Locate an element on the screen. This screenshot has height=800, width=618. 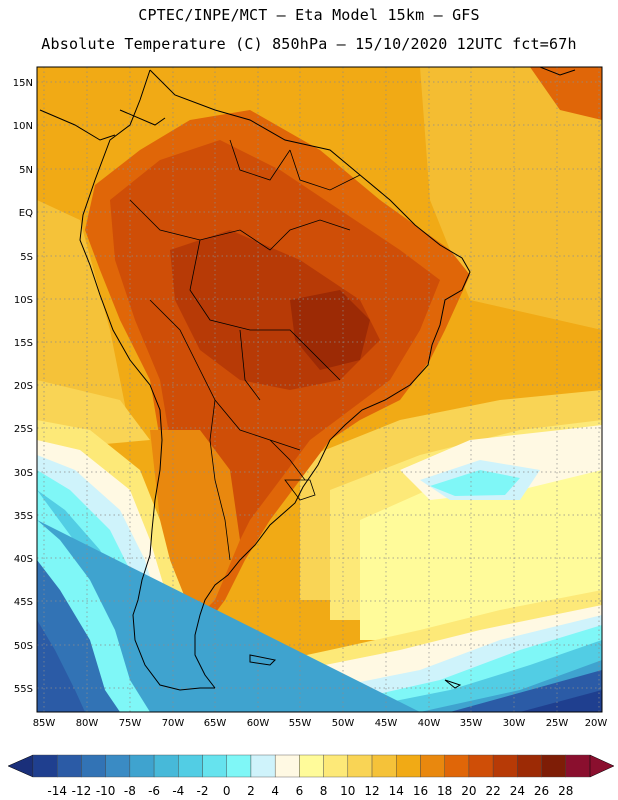
lat-label: 55S is located at coordinates (23, 689).